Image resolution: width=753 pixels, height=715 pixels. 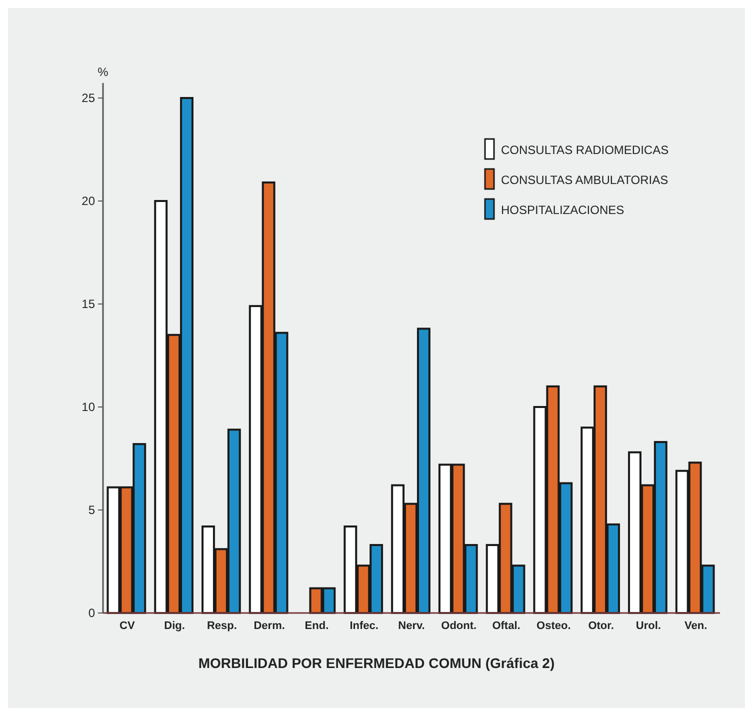 I want to click on x-tick-label: Otor., so click(x=601, y=626).